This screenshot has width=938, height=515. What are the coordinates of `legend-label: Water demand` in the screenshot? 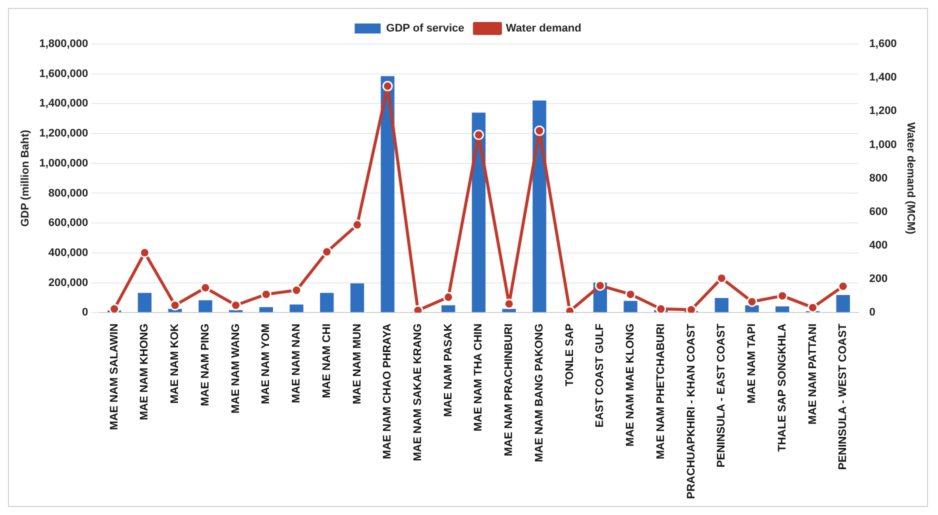 It's located at (544, 28).